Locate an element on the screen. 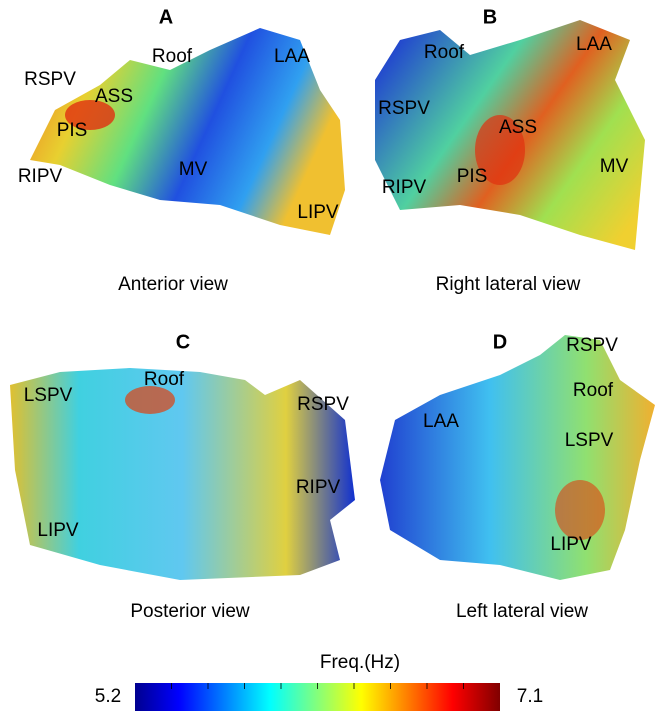  panel-caption: Posterior view is located at coordinates (190, 611).